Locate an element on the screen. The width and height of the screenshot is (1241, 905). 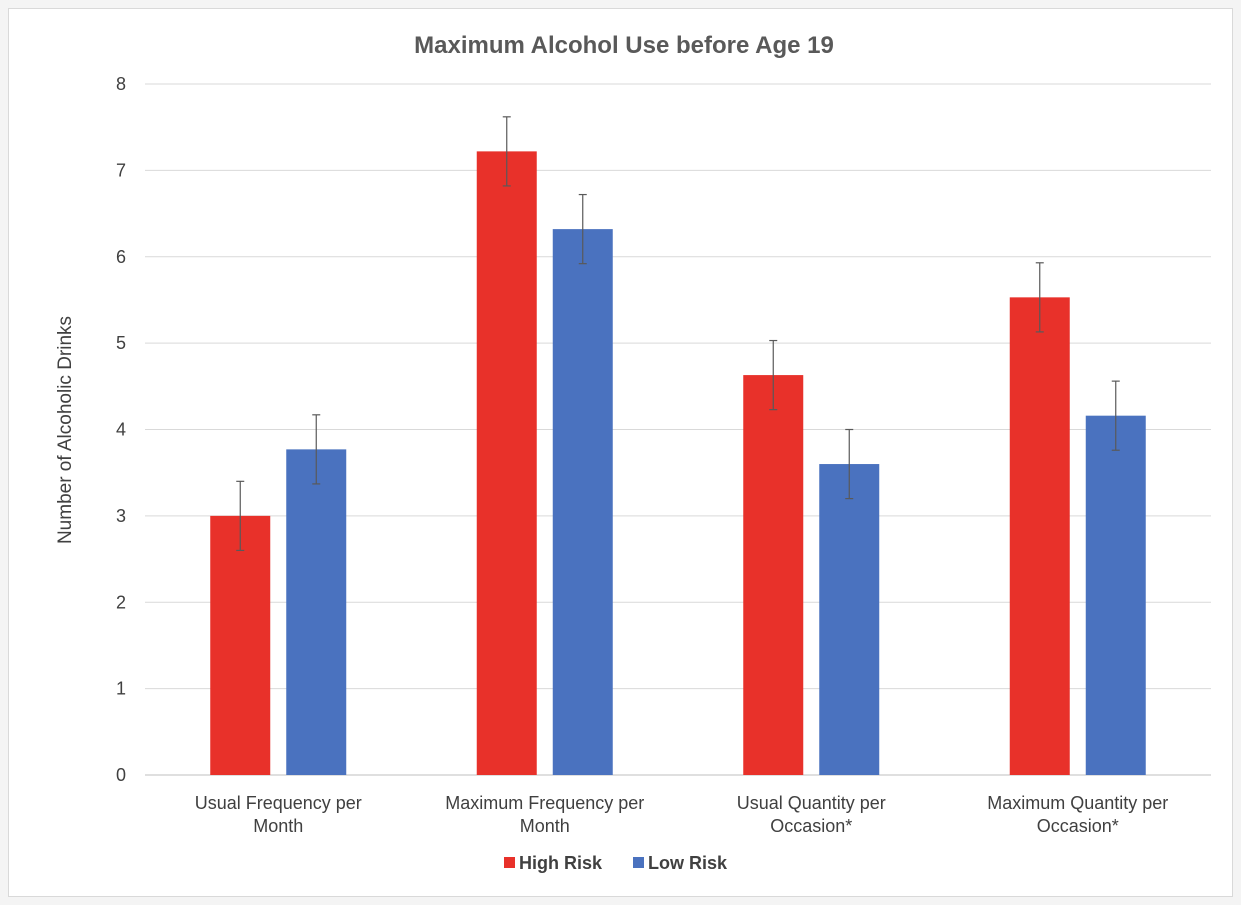
x-tick-label: Maximum Frequency per is located at coordinates (544, 803).